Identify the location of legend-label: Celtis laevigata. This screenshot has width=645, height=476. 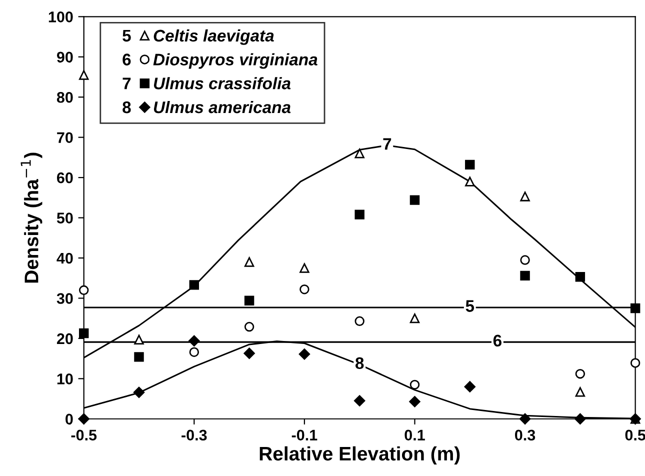
(214, 37).